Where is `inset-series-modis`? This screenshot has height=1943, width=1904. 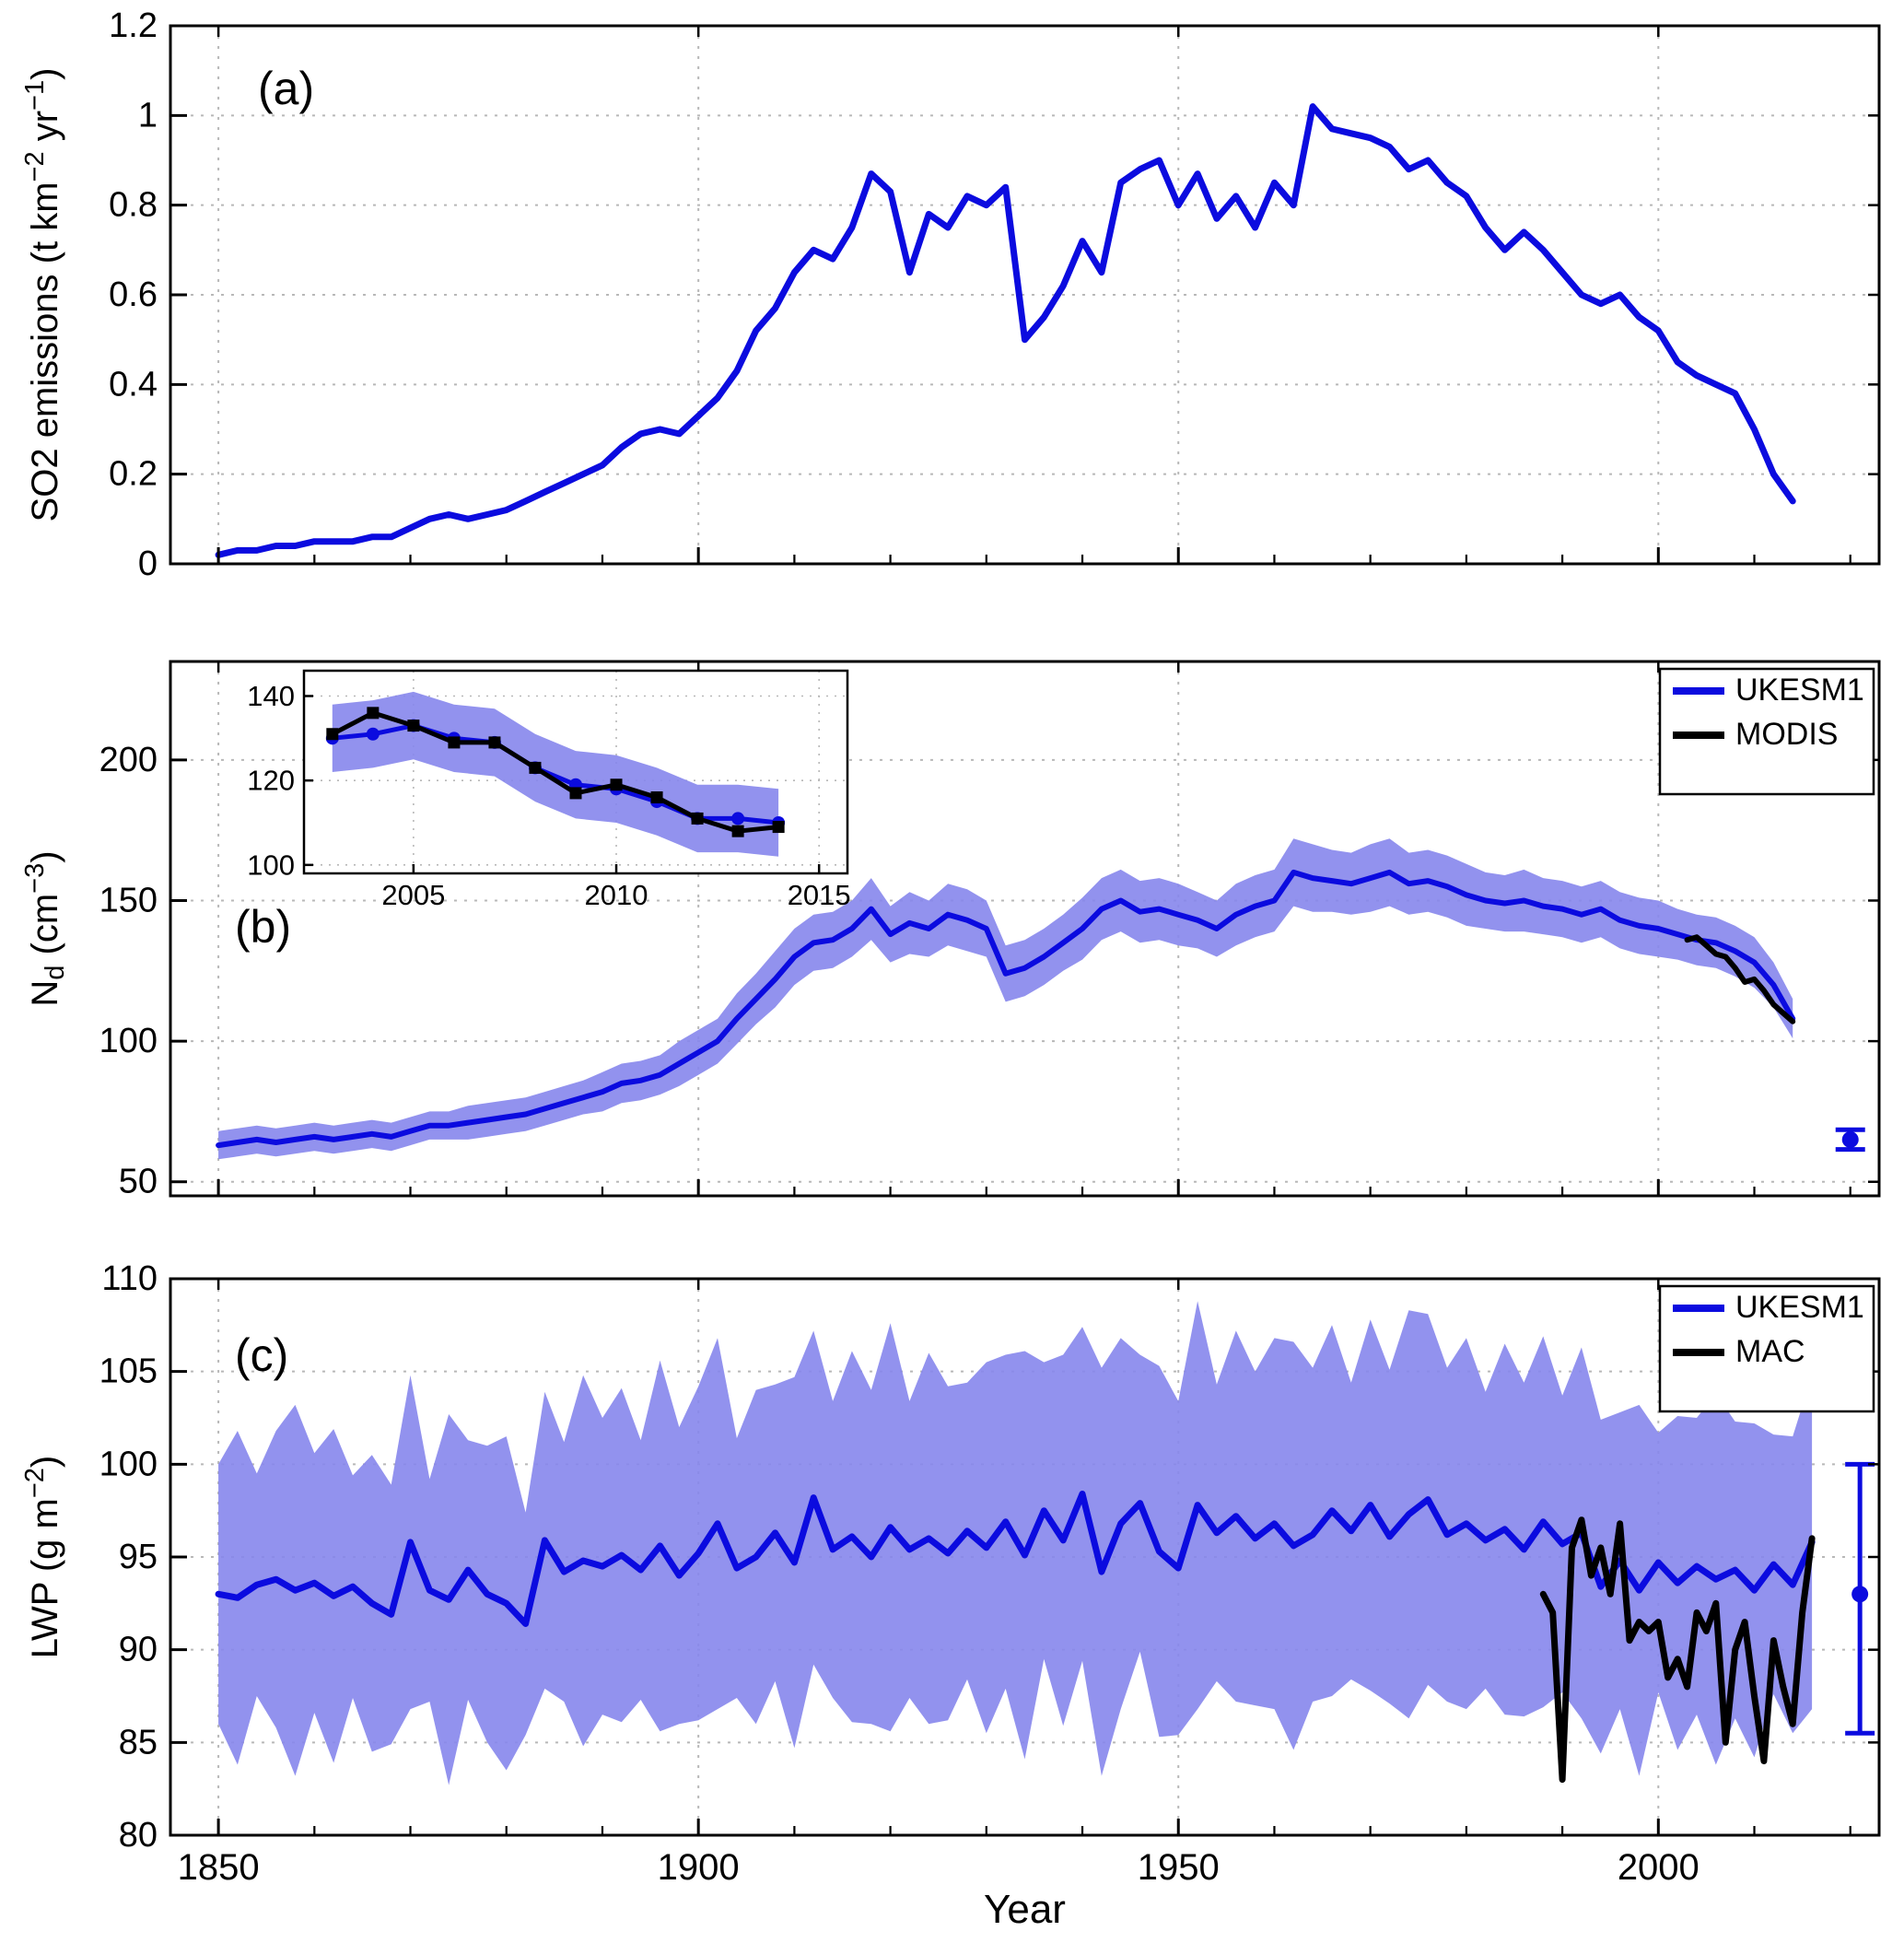 inset-series-modis is located at coordinates (555, 772).